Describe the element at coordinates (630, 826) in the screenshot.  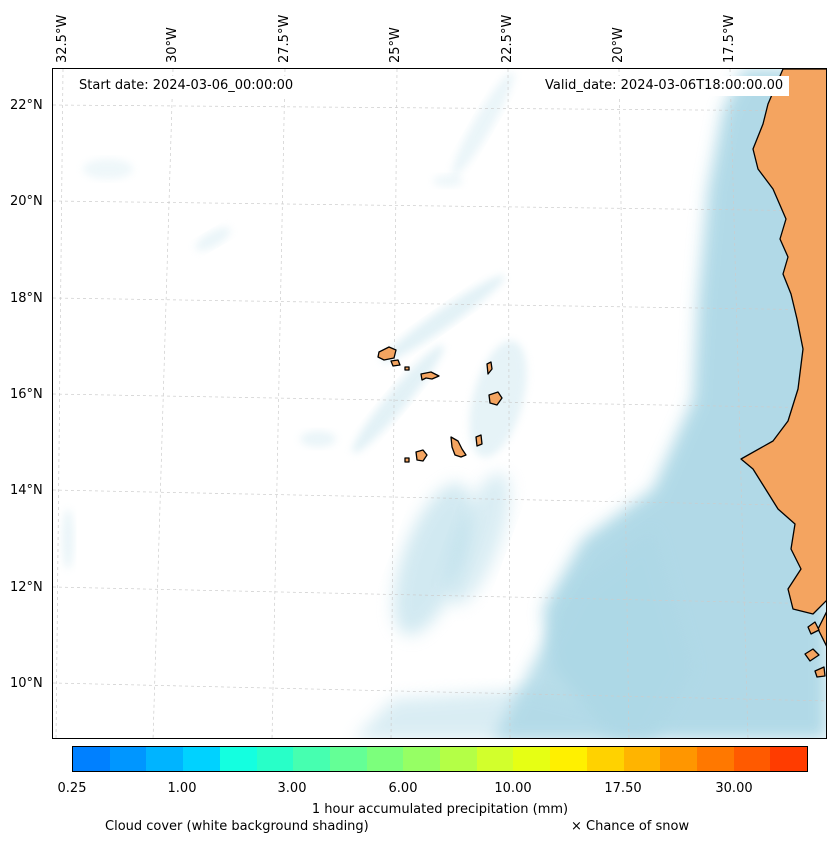
I see `snow-chance-note: × Chance of snow` at that location.